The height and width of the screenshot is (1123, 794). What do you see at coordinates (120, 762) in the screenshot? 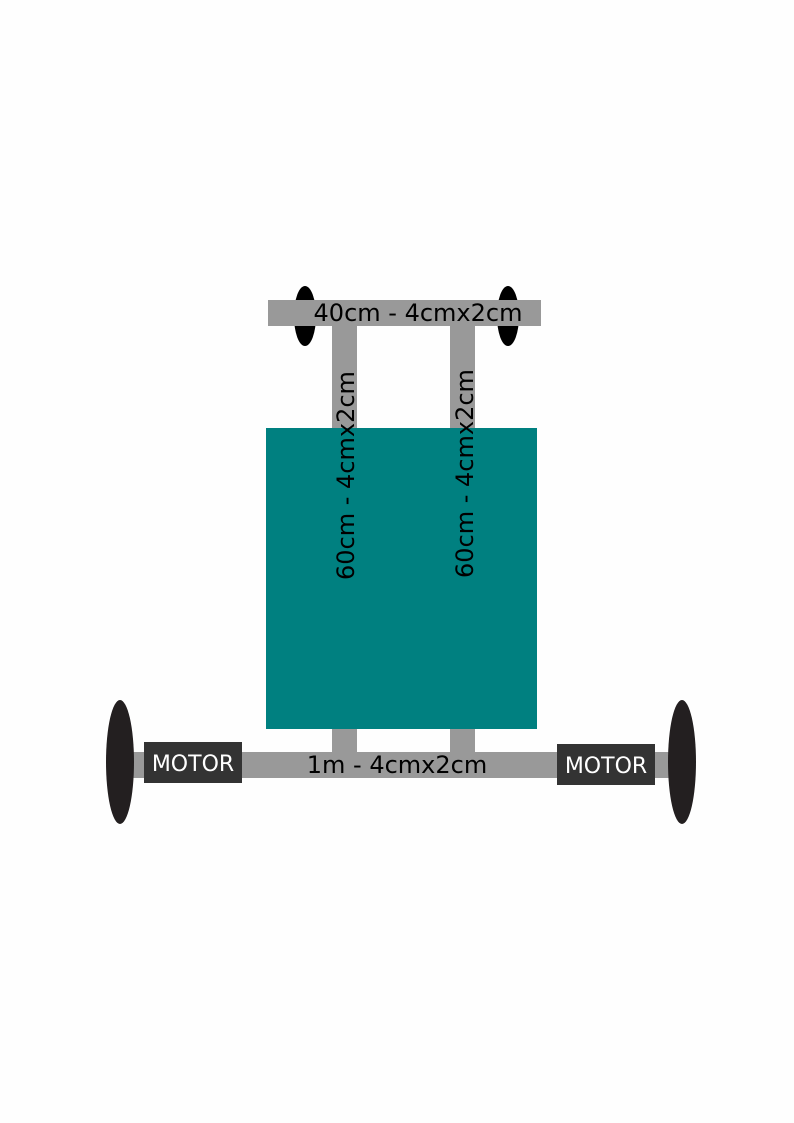
I see `rear-left-wheel` at bounding box center [120, 762].